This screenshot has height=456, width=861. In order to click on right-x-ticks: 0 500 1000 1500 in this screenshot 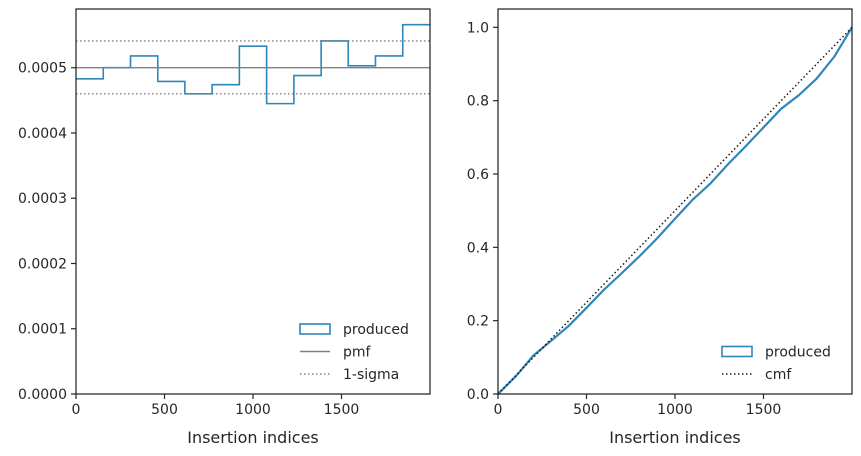, I will do `click(638, 406)`.